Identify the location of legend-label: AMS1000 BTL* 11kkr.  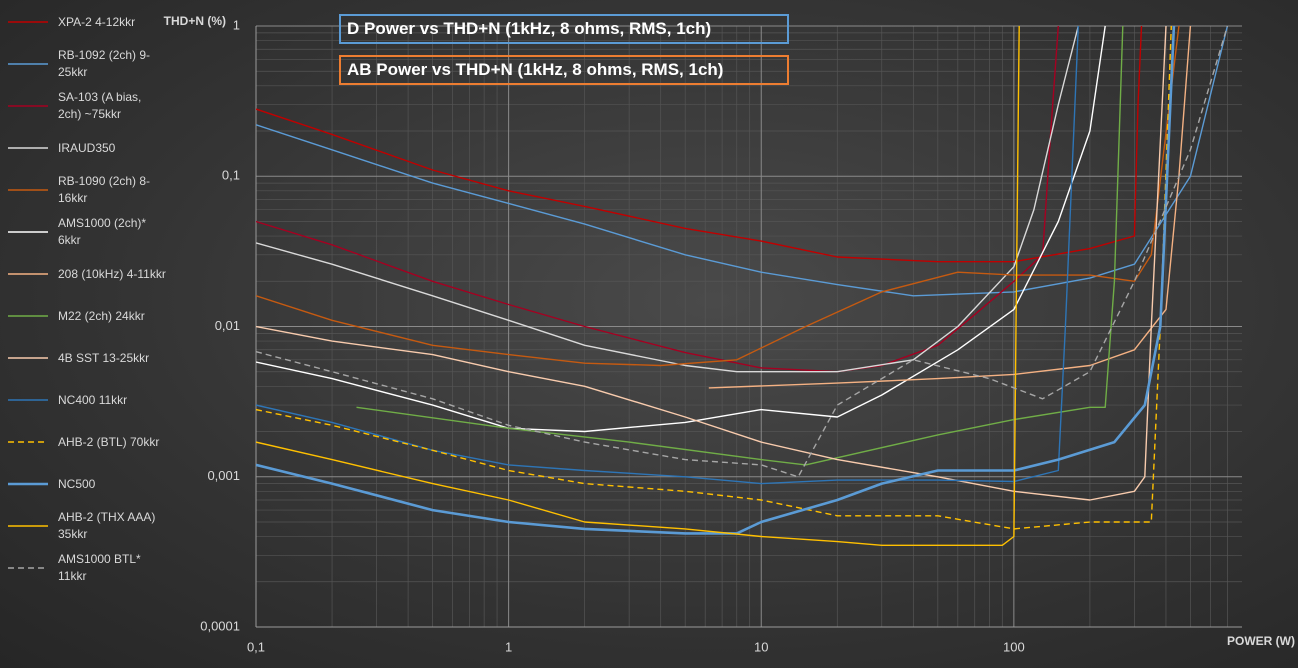
(99, 567).